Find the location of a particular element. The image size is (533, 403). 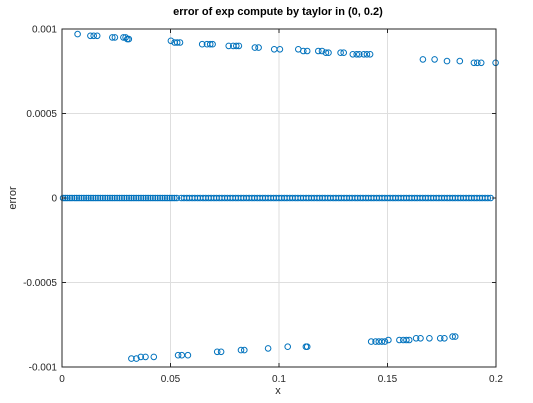

y-tick-label: 0.0005 is located at coordinates (41, 114).